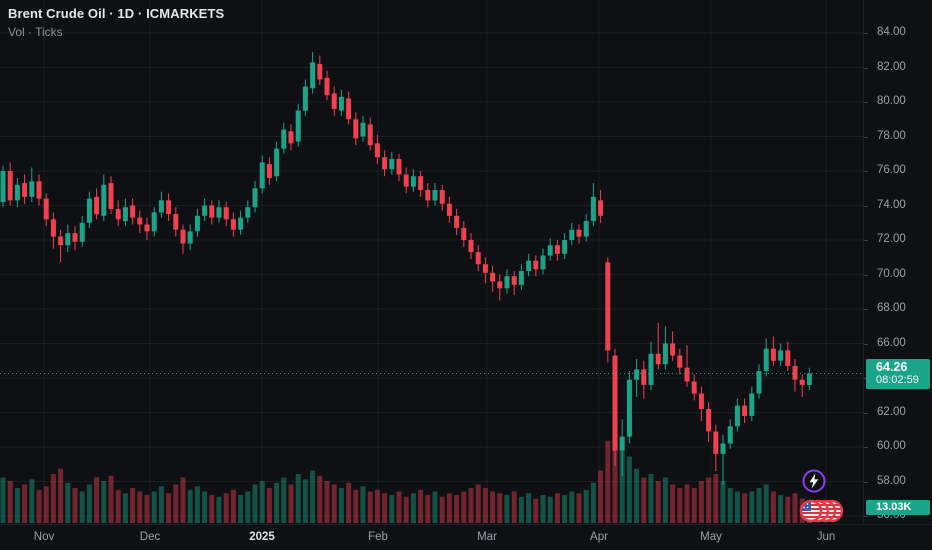  I want to click on symbol-title: Brent Crude Oil · 1D · ICMARKETS, so click(116, 13).